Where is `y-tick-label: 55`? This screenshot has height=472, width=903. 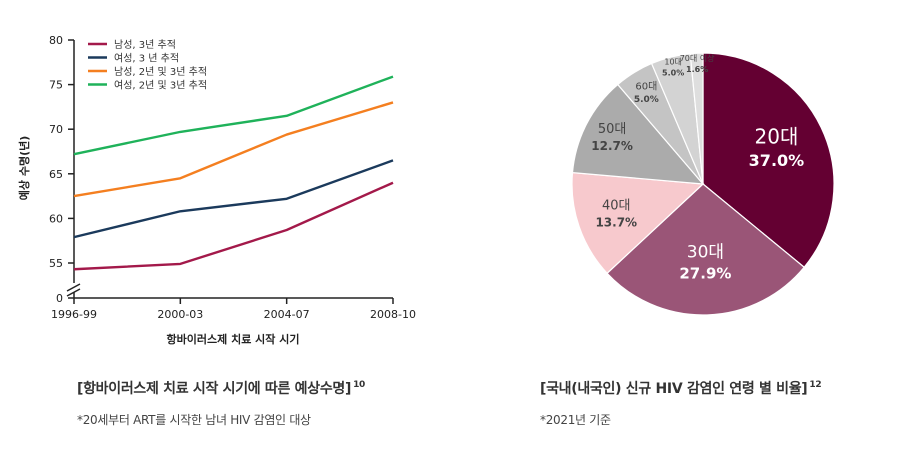
y-tick-label: 55 is located at coordinates (56, 263).